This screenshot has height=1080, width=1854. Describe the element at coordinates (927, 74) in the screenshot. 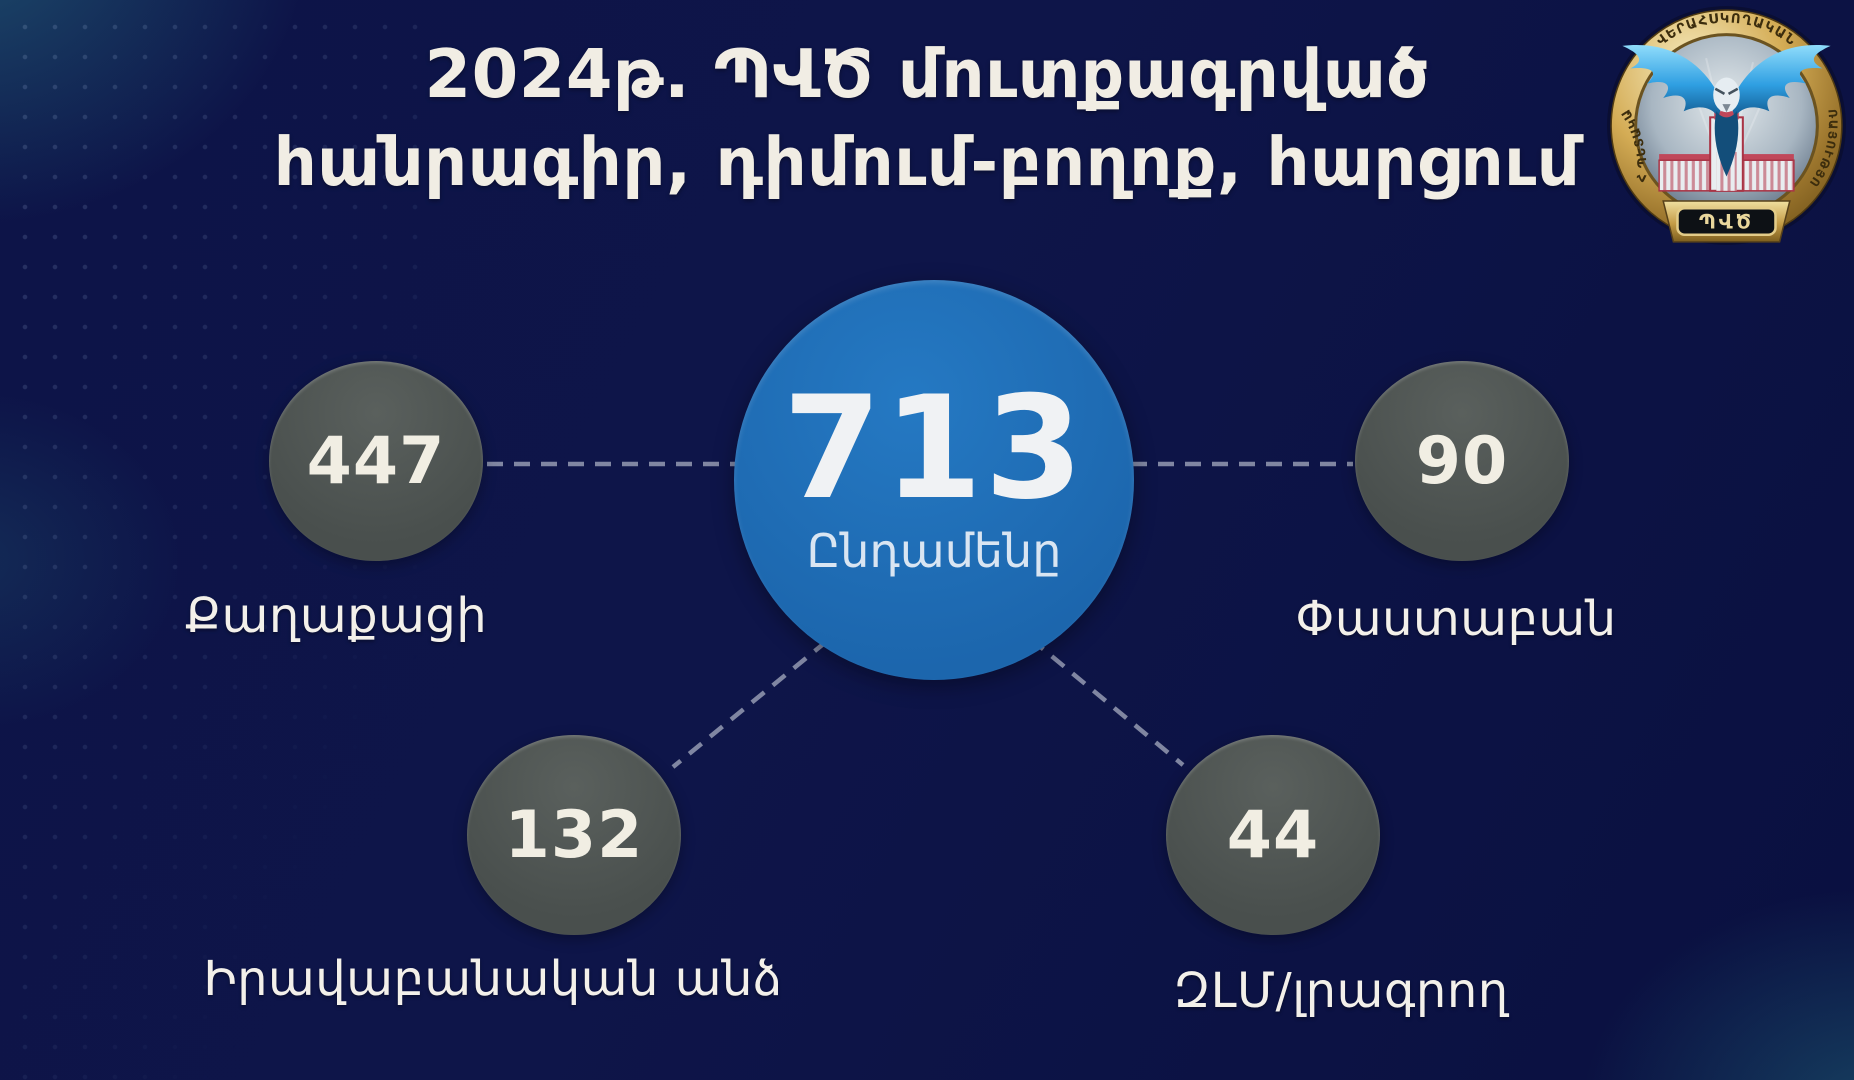

I see `title-line-1: 2024թ. ՊՎԾ մուտքագրված` at that location.